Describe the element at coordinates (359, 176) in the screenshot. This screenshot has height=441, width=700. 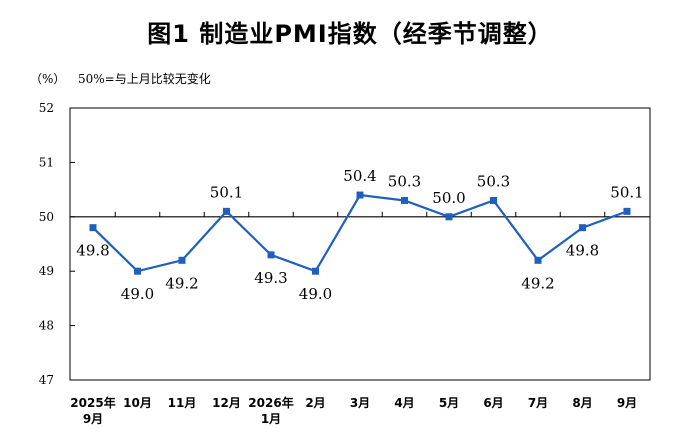
I see `data-label: 50.4` at that location.